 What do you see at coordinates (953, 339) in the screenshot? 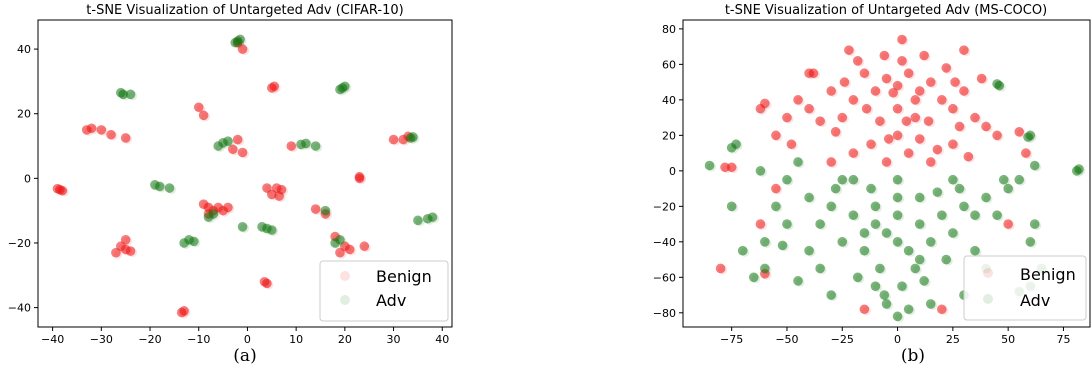
I see `x-tick-label: 25` at bounding box center [953, 339].